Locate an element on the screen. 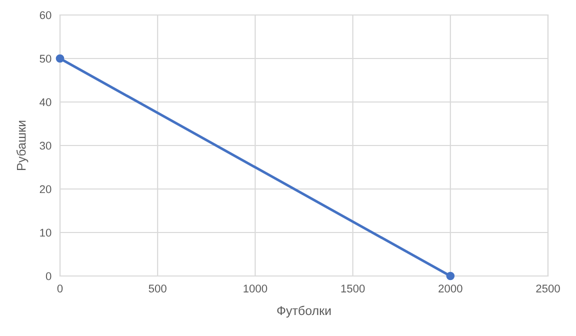 Image resolution: width=576 pixels, height=336 pixels. y-tick-label: 60 is located at coordinates (46, 15).